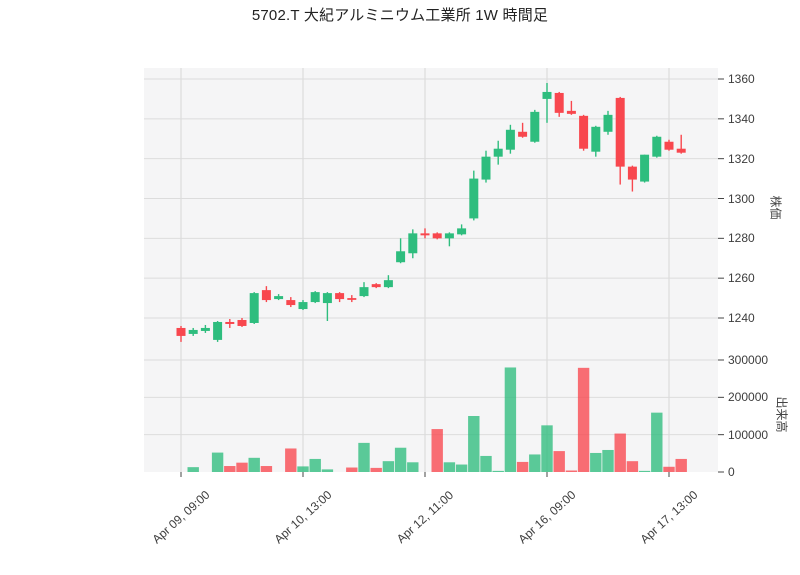 Image resolution: width=800 pixels, height=575 pixels. I want to click on price-tick-label: 1300, so click(741, 198).